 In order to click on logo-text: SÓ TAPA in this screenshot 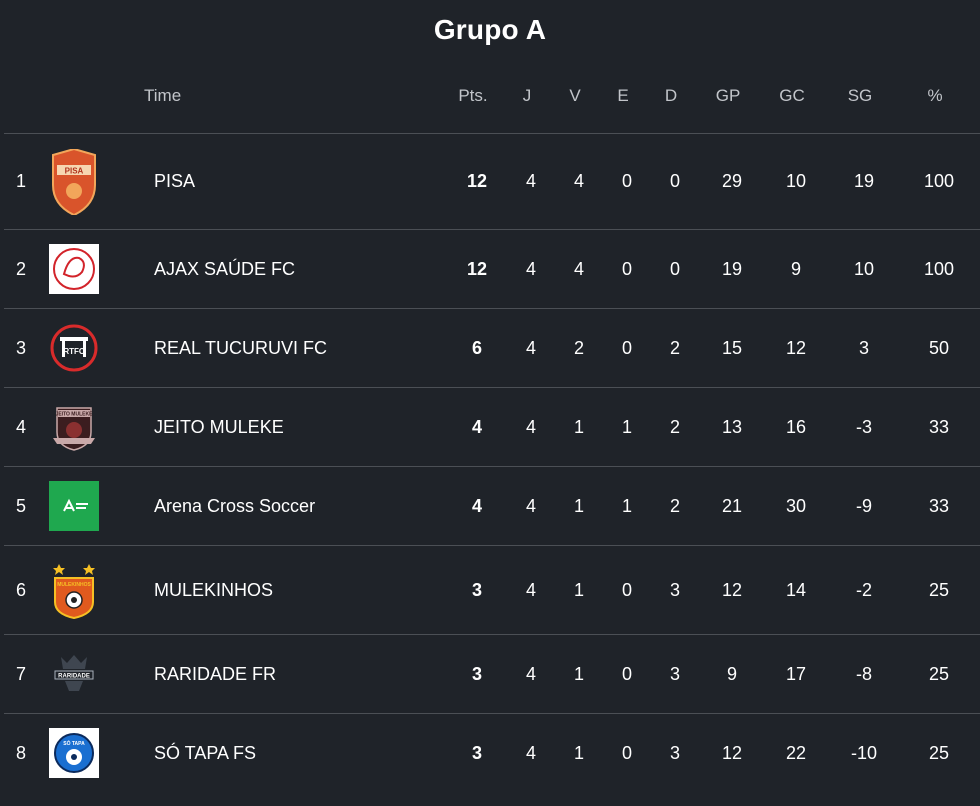, I will do `click(74, 743)`.